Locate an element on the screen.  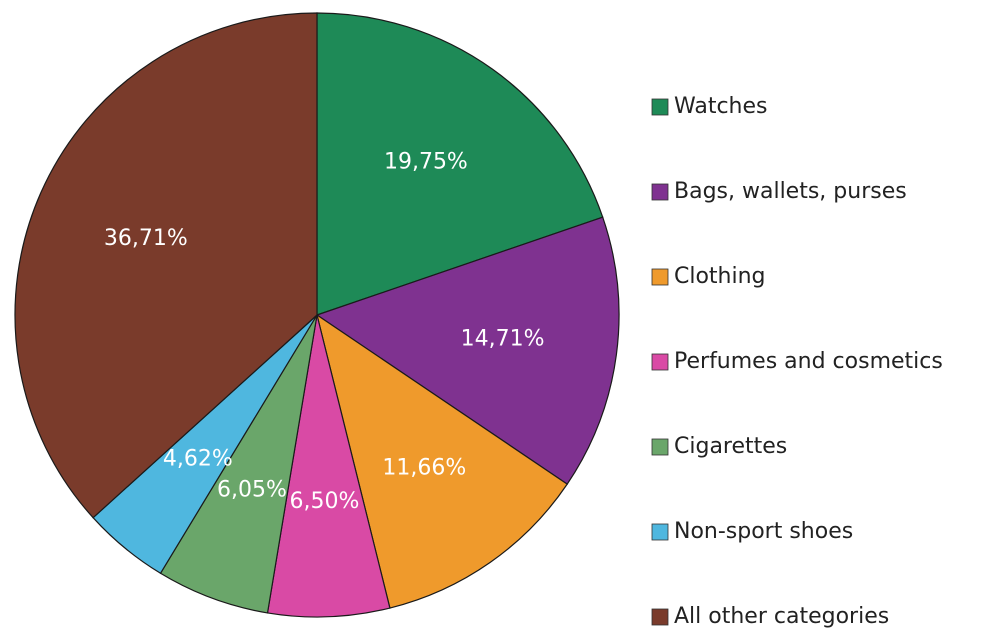
slice-value-label-1: 14,71% is located at coordinates (503, 339).